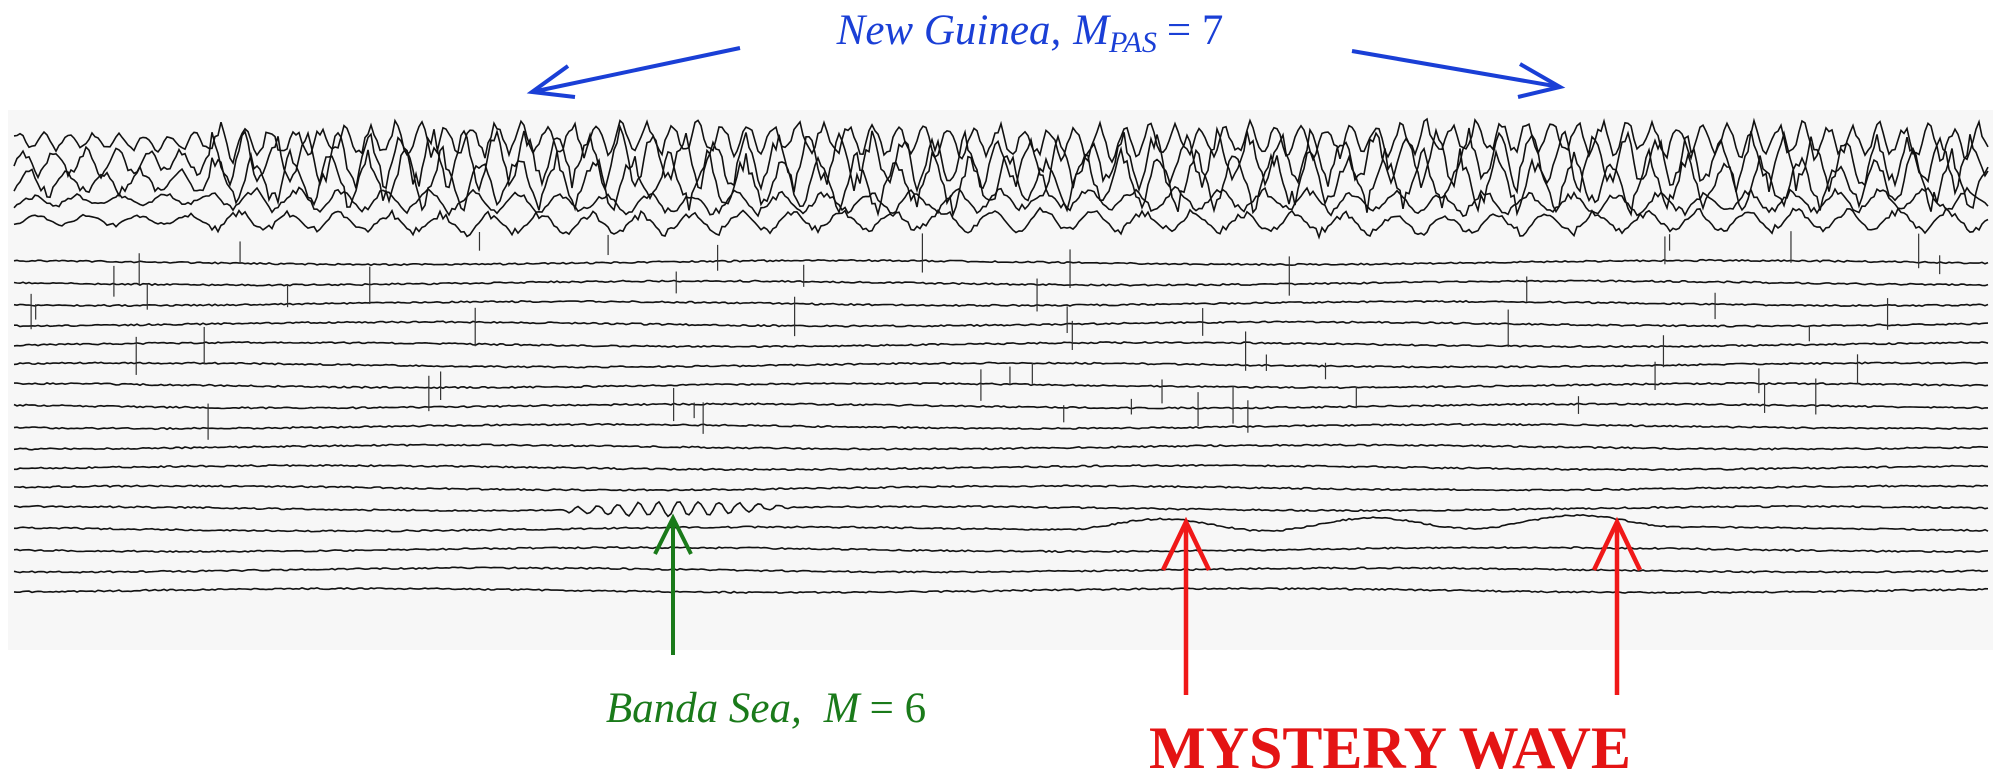  Describe the element at coordinates (1541, 80) in the screenshot. I see `arrow-right-head` at that location.